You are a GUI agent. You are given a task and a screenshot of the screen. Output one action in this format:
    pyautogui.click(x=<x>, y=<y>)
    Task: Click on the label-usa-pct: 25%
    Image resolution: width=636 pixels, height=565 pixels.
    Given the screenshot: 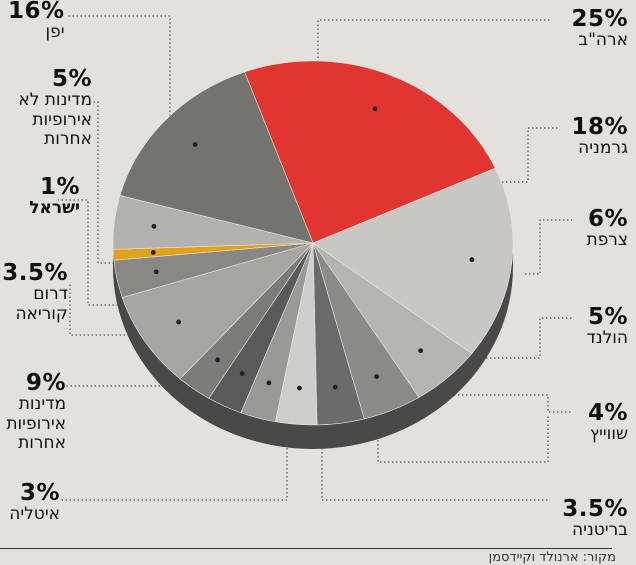 What is the action you would take?
    pyautogui.click(x=599, y=19)
    